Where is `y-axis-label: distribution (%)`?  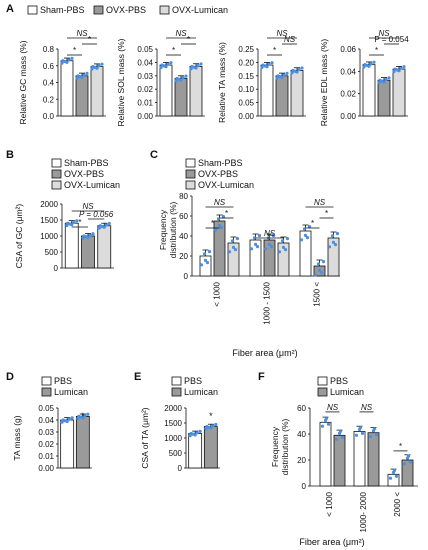 y-axis-label: distribution (%) is located at coordinates (173, 229).